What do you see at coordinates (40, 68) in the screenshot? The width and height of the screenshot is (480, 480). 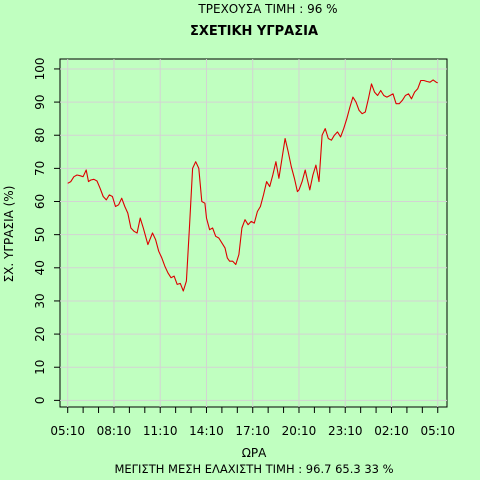 I see `y-tick-label: 100` at bounding box center [40, 68].